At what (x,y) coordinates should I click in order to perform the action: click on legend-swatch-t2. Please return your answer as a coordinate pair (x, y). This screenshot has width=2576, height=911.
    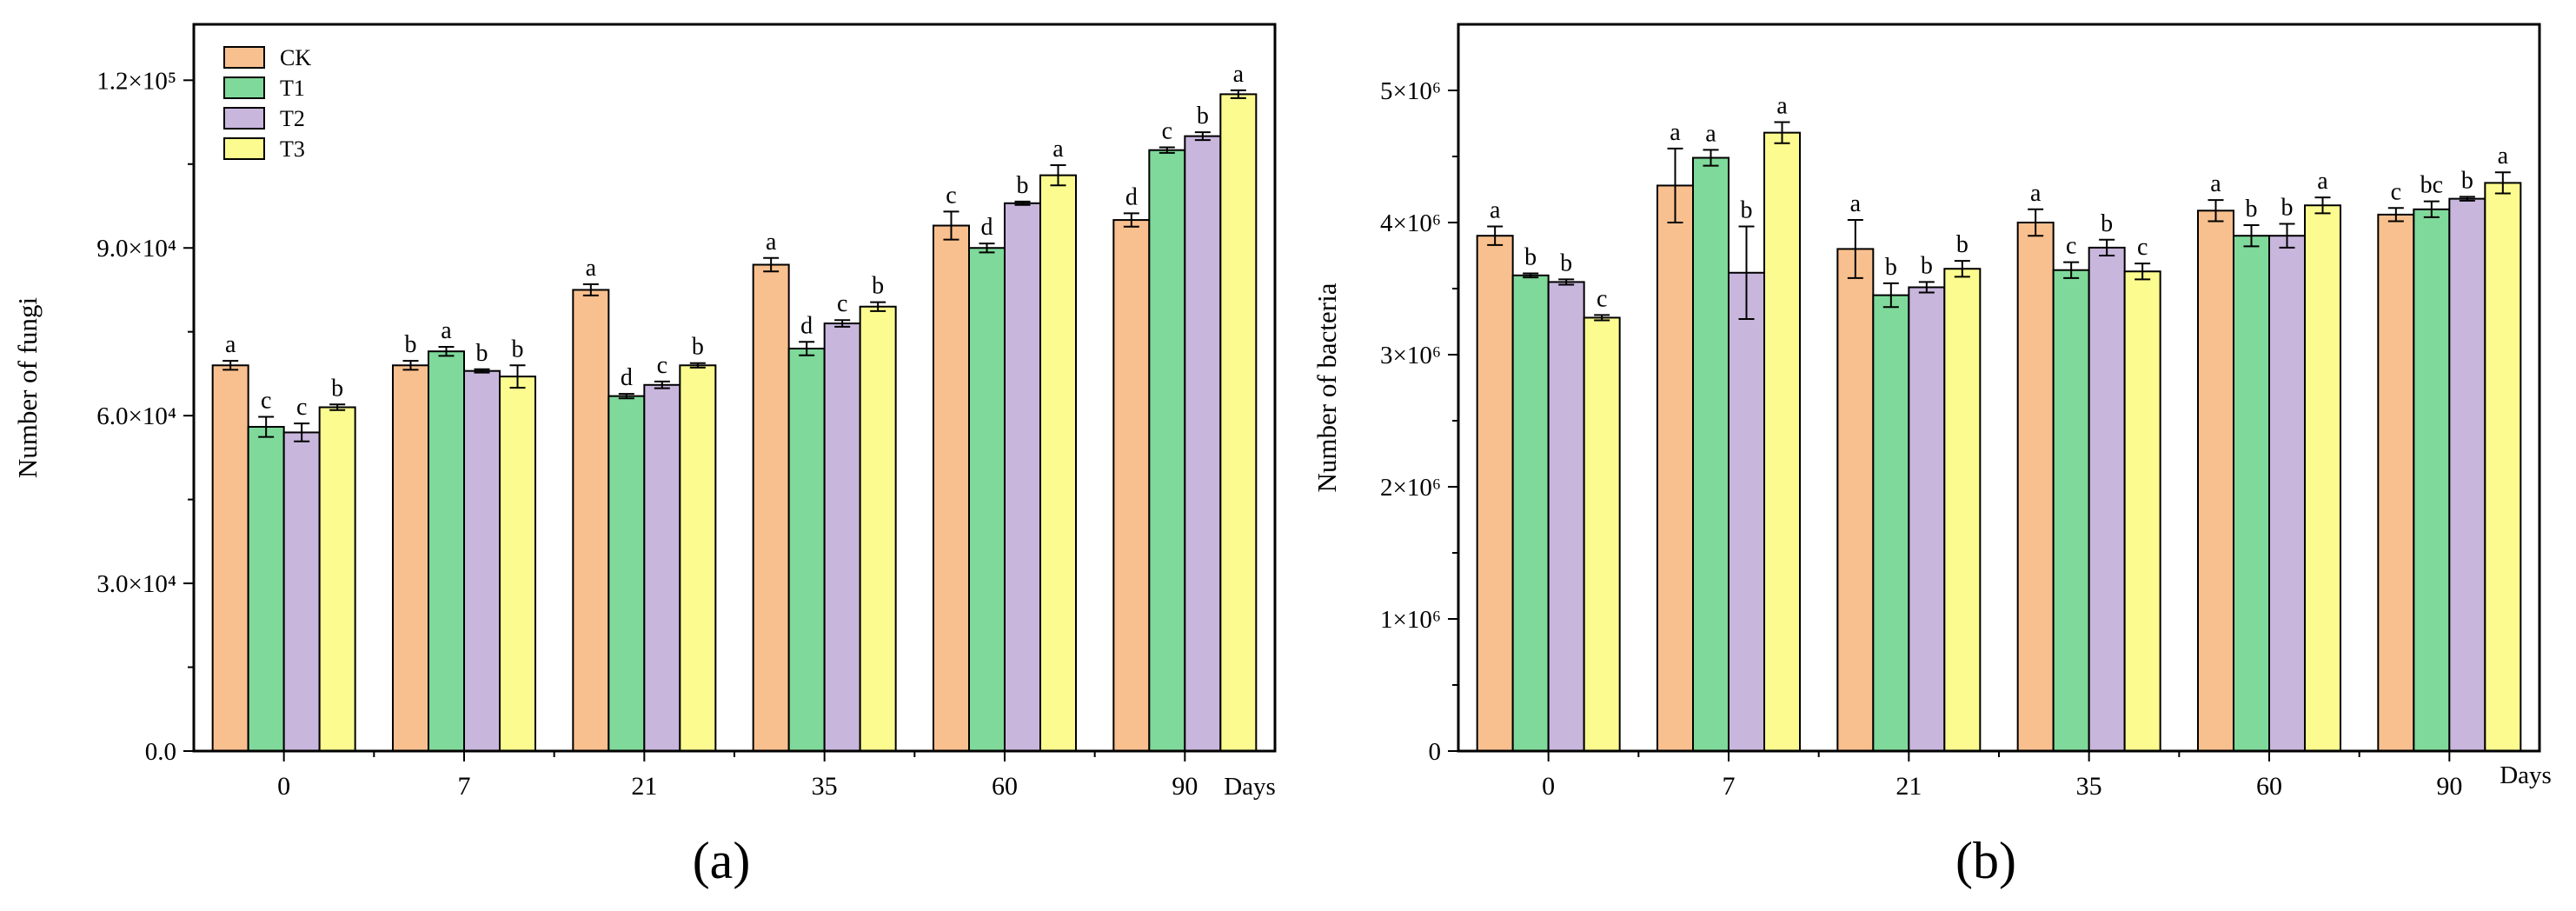
    Looking at the image, I should click on (244, 118).